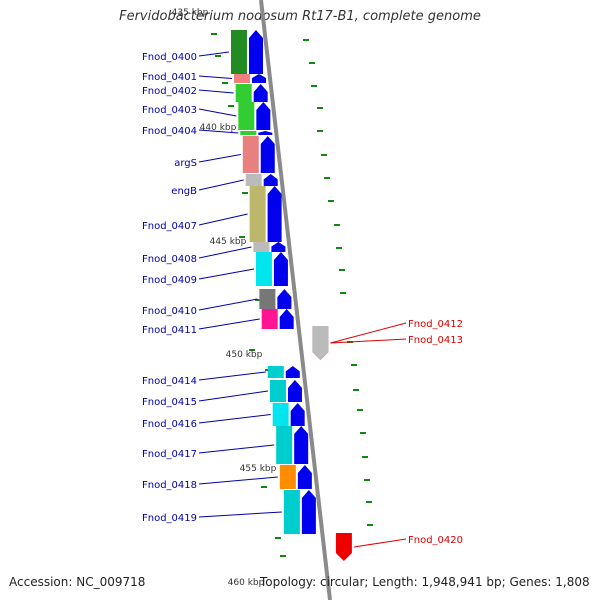 The height and width of the screenshot is (600, 600). Describe the element at coordinates (169, 424) in the screenshot. I see `gene-label: Fnod_0416` at that location.